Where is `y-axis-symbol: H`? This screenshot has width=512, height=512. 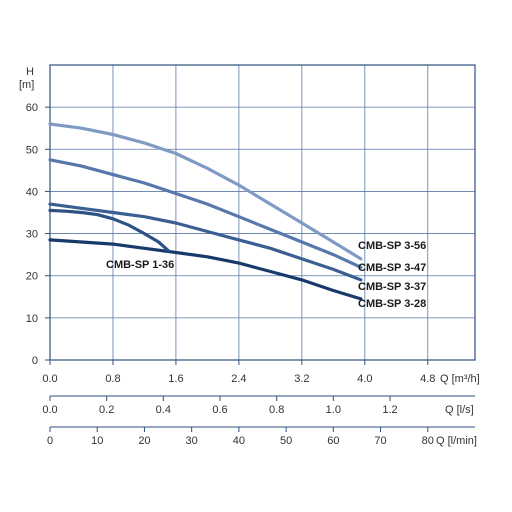 y-axis-symbol: H is located at coordinates (30, 72).